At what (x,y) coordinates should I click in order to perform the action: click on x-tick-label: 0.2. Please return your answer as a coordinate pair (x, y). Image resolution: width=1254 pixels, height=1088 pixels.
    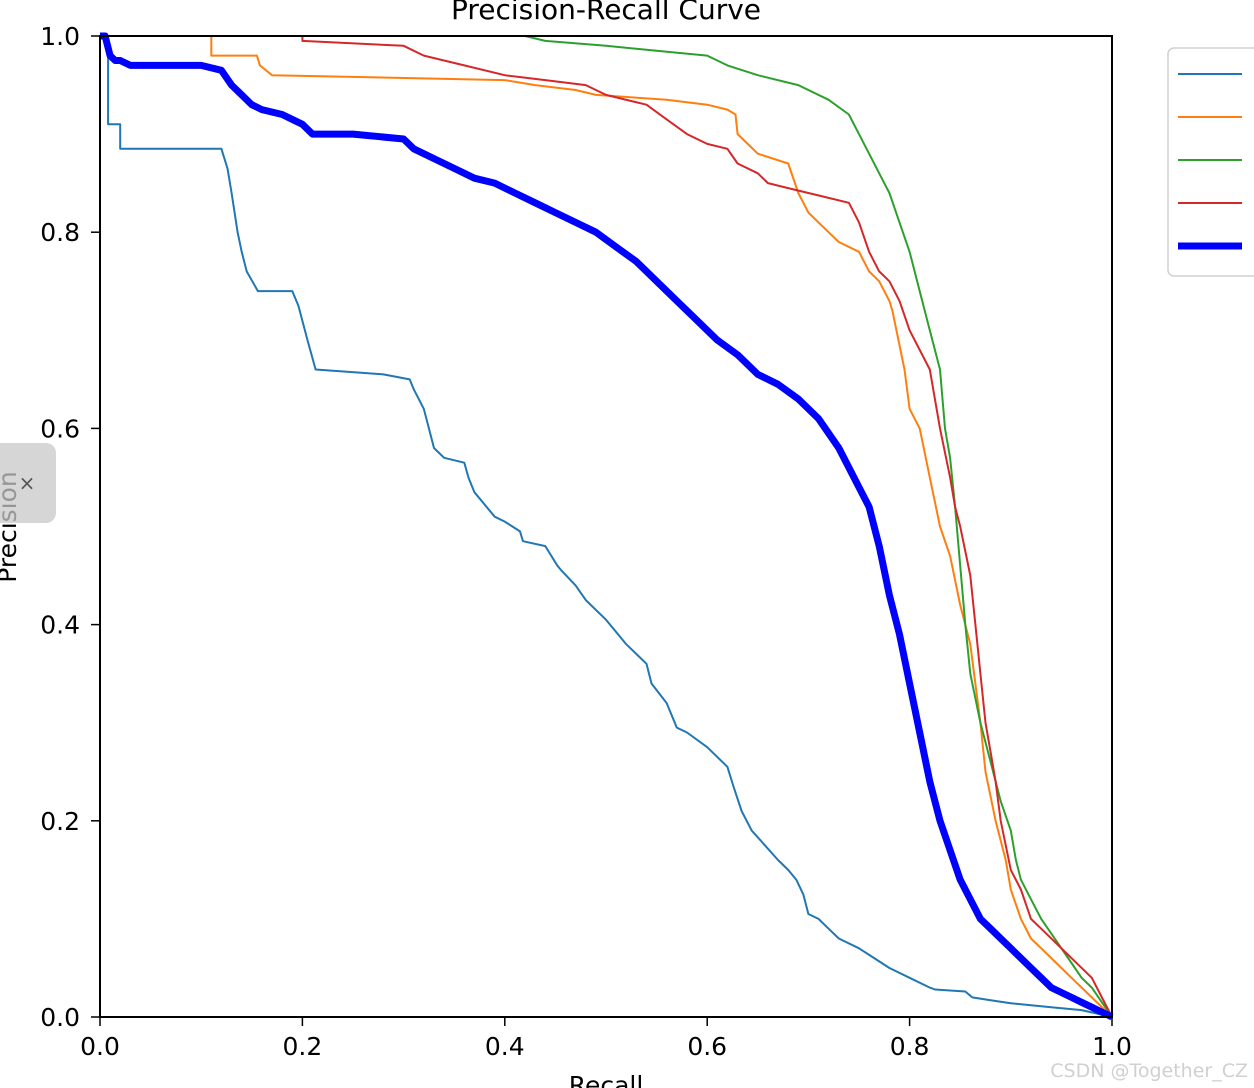
    Looking at the image, I should click on (303, 1046).